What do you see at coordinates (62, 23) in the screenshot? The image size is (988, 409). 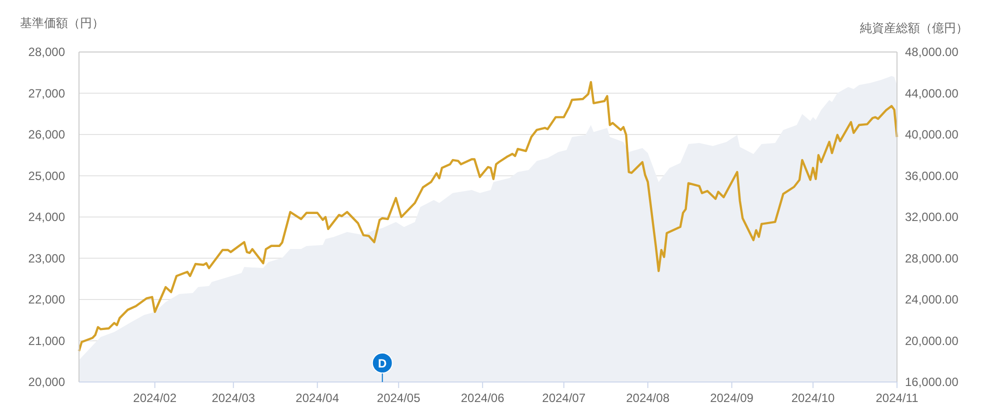 I see `y-axis-title: 基準価額（円）` at bounding box center [62, 23].